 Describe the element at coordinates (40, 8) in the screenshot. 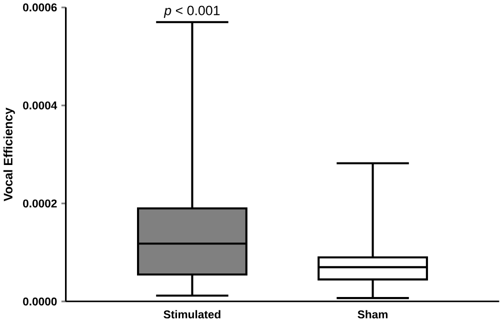

I see `y-tick-label: 0.0006` at that location.